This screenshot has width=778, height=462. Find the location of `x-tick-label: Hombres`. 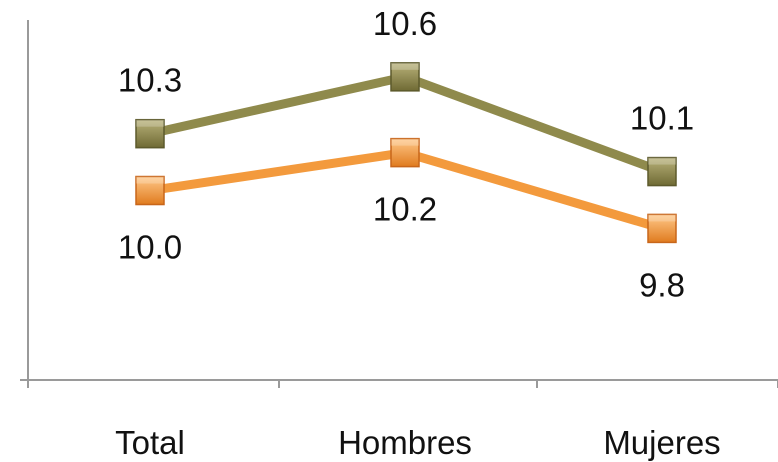

x-tick-label: Hombres is located at coordinates (405, 442).